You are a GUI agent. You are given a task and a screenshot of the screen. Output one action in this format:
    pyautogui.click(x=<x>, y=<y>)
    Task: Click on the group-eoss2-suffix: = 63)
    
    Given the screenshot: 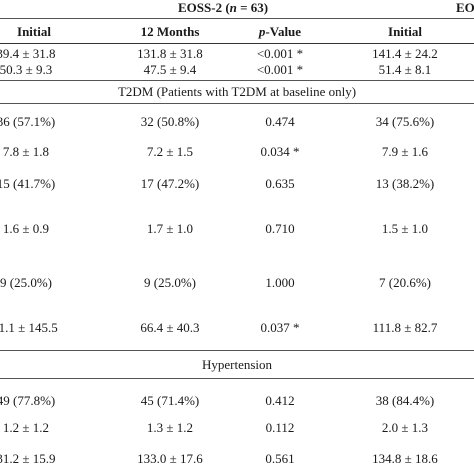 What is the action you would take?
    pyautogui.click(x=252, y=7)
    